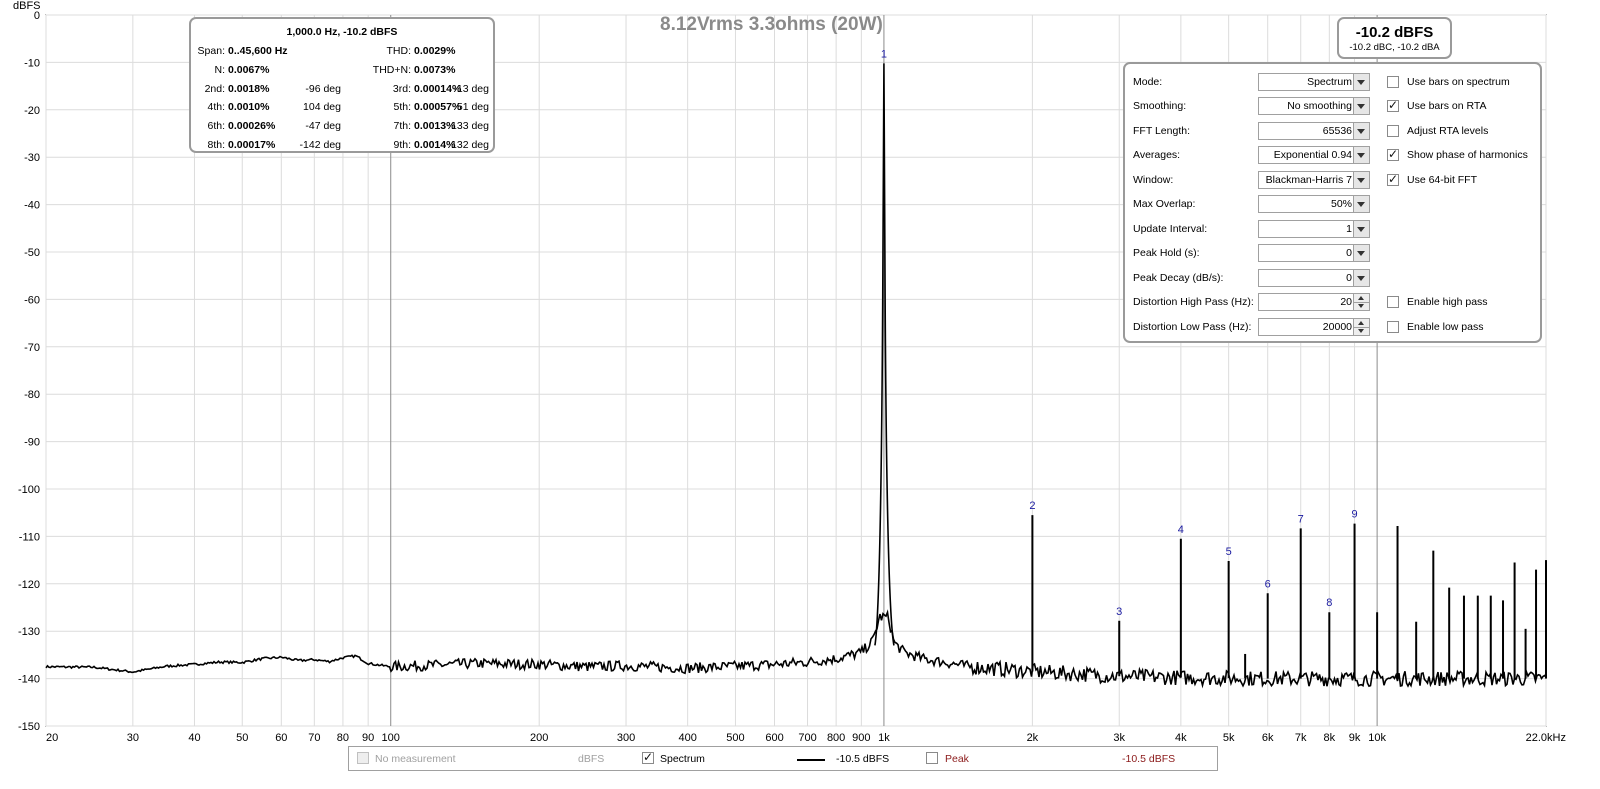  I want to click on n-label: N:, so click(220, 70).